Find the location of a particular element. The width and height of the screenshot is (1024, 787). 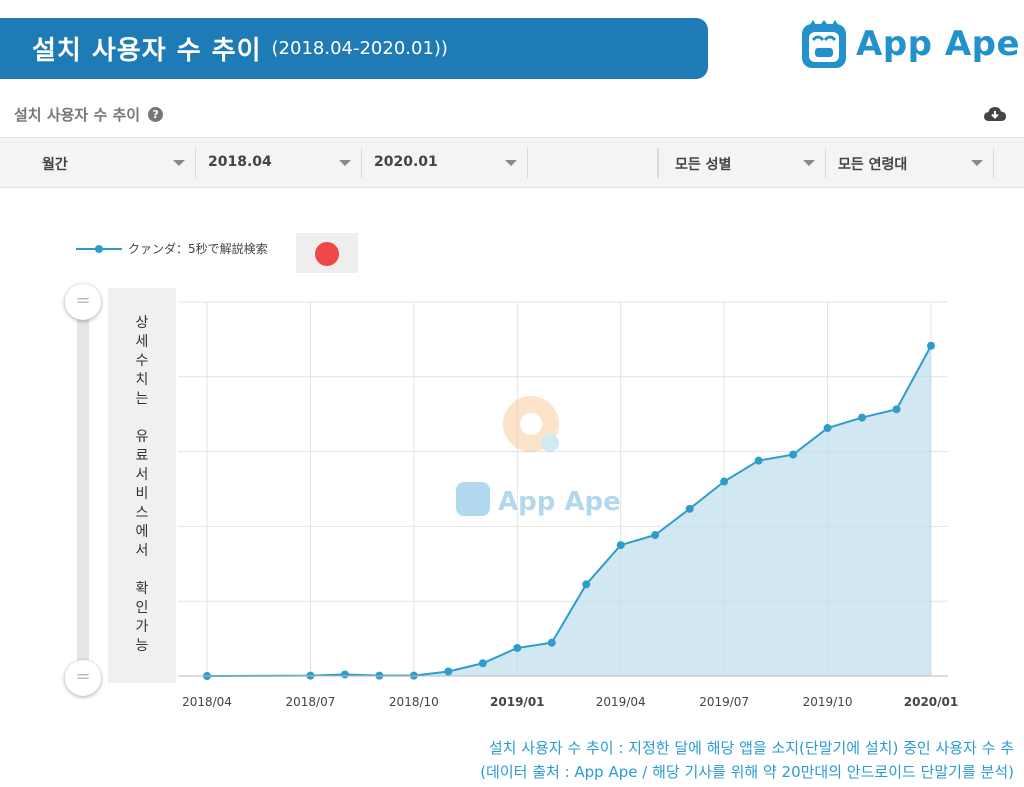

x-tick-label: 2019/07 is located at coordinates (724, 702).